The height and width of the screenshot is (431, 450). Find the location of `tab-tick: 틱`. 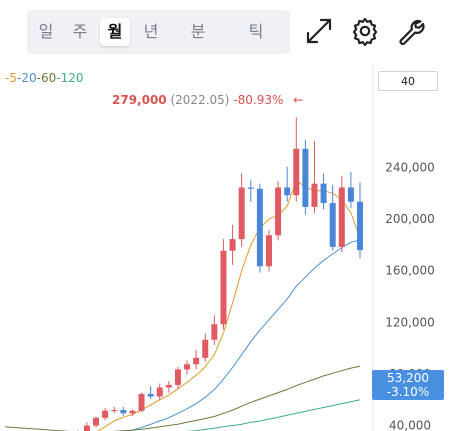

tab-tick: 틱 is located at coordinates (256, 31).